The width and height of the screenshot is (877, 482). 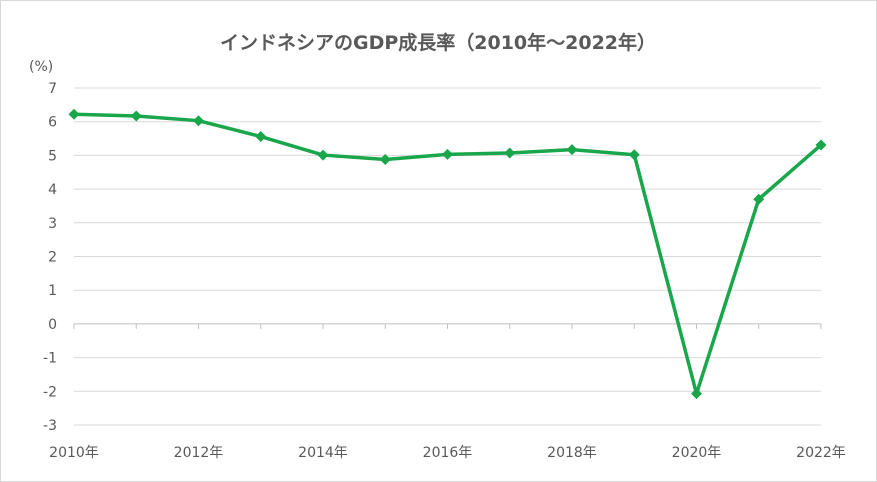 I want to click on x-tick-label: 2010年, so click(x=74, y=453).